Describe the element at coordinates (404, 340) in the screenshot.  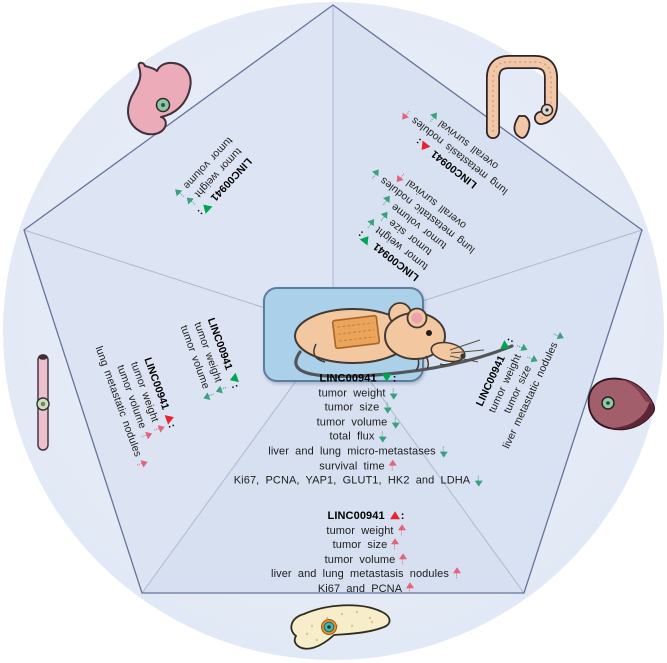
I see `mouse-icon` at that location.